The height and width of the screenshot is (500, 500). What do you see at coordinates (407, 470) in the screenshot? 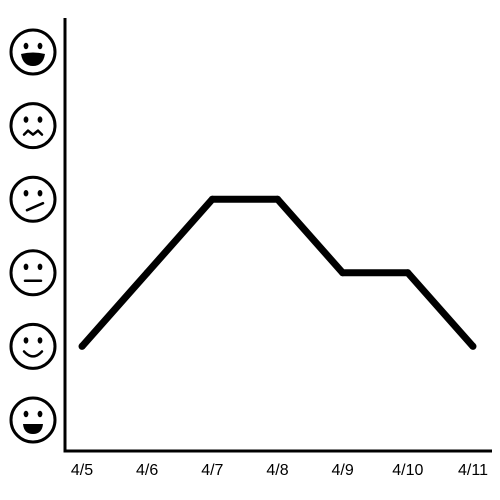
I see `x-tick-label: 4/10` at bounding box center [407, 470].